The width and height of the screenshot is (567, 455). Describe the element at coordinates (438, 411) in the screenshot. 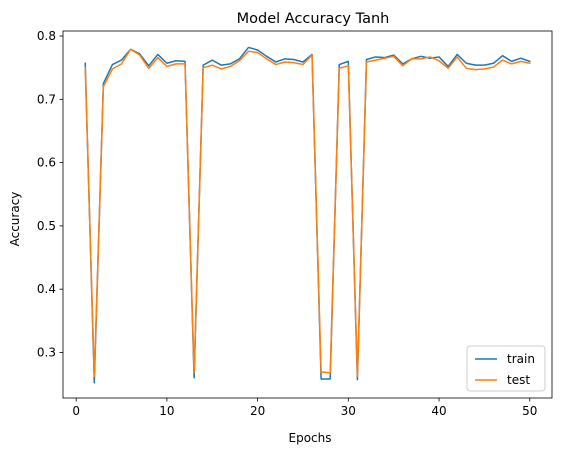

I see `x-tick-label: 40` at that location.